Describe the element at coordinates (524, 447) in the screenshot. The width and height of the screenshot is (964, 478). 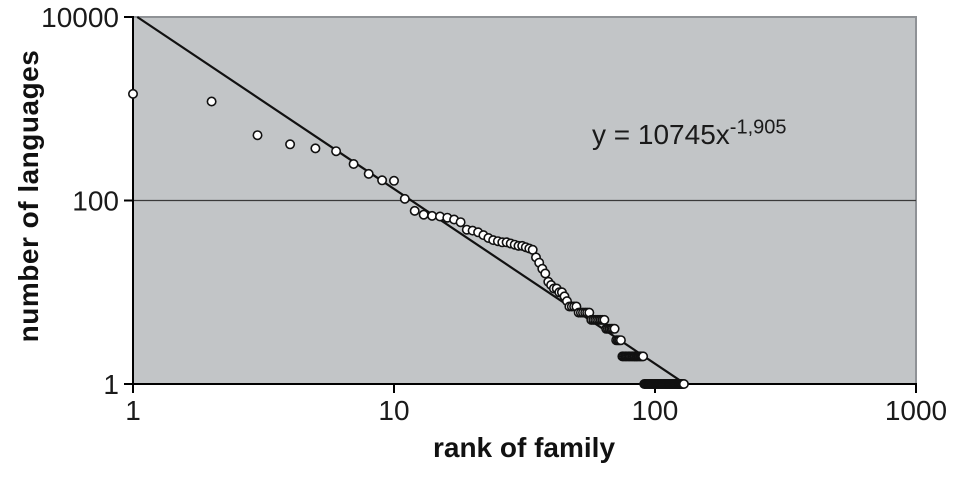
I see `x-axis-title: rank of family` at that location.